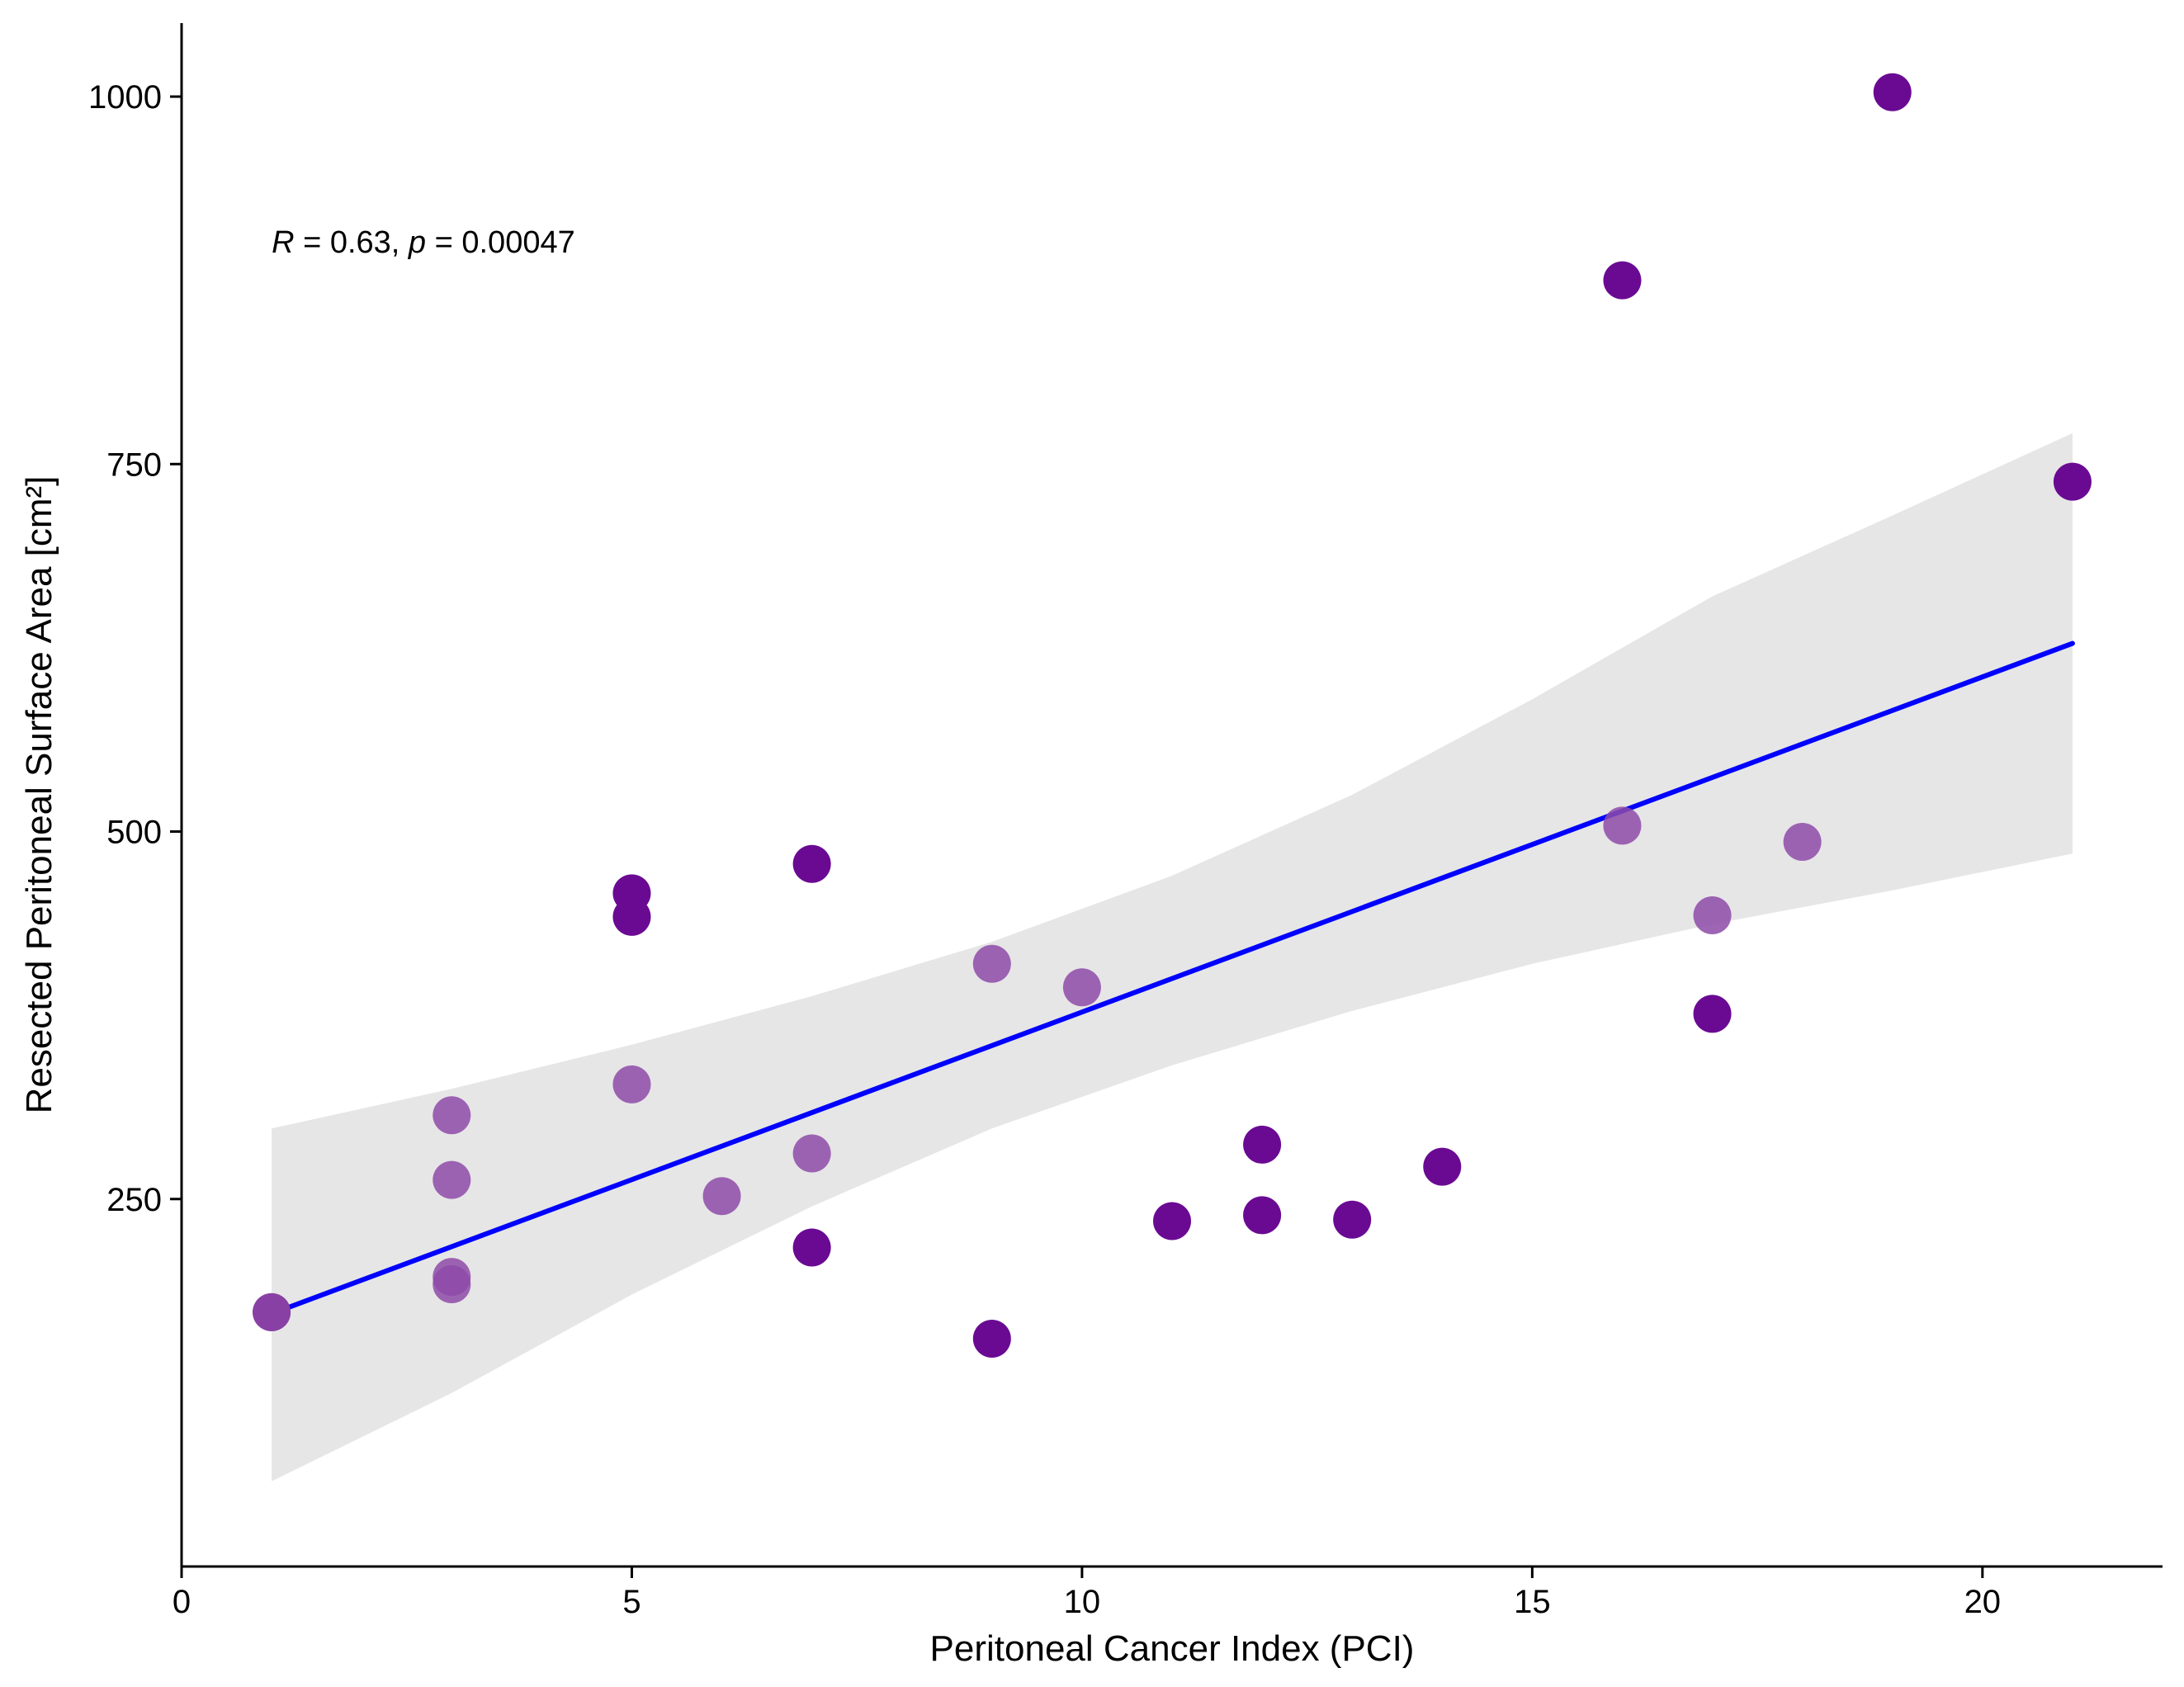  I want to click on x-axis-ticks: 0 5 10 15 20, so click(1087, 1593).